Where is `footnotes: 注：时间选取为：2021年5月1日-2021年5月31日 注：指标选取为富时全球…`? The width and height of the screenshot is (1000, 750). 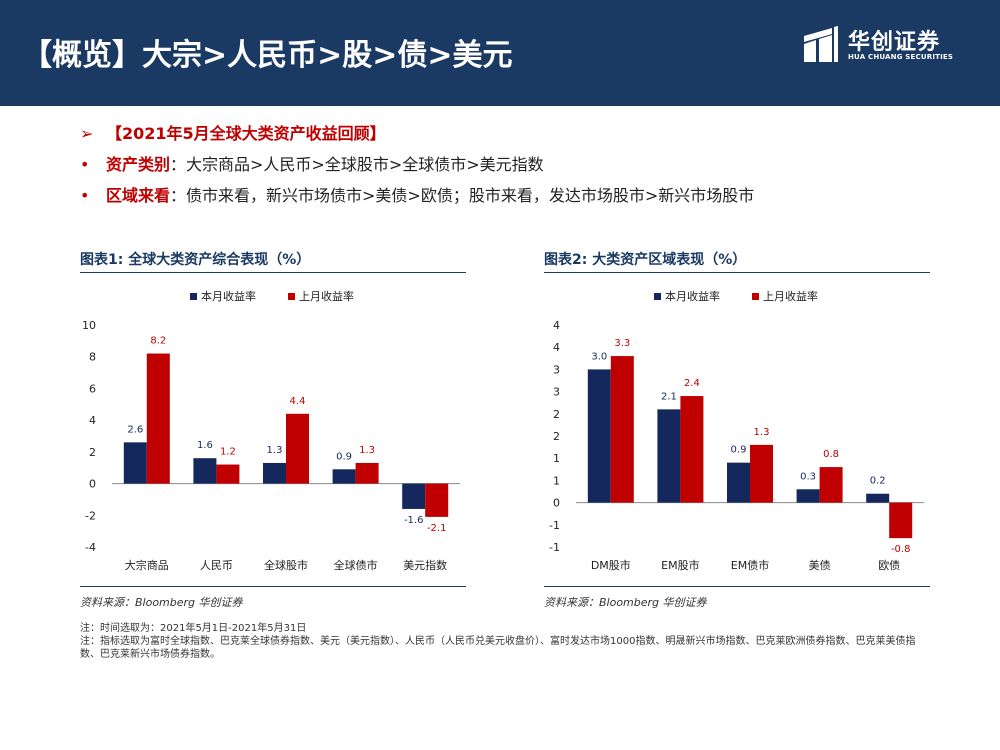 footnotes: 注：时间选取为：2021年5月1日-2021年5月31日 注：指标选取为富时全球… is located at coordinates (505, 641).